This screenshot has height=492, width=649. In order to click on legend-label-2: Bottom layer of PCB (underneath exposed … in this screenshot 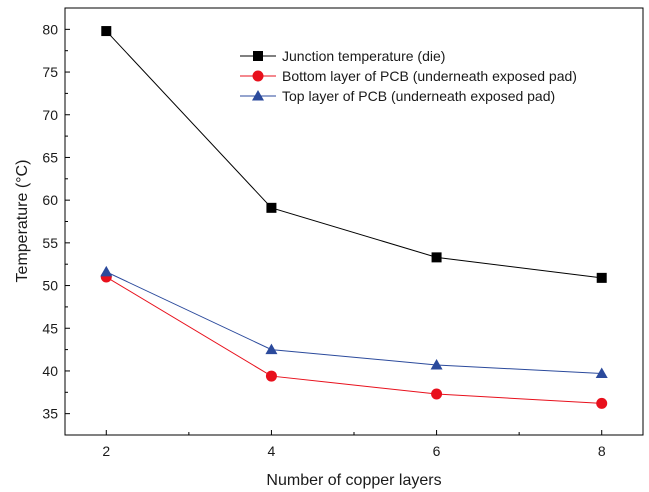, I will do `click(429, 76)`.